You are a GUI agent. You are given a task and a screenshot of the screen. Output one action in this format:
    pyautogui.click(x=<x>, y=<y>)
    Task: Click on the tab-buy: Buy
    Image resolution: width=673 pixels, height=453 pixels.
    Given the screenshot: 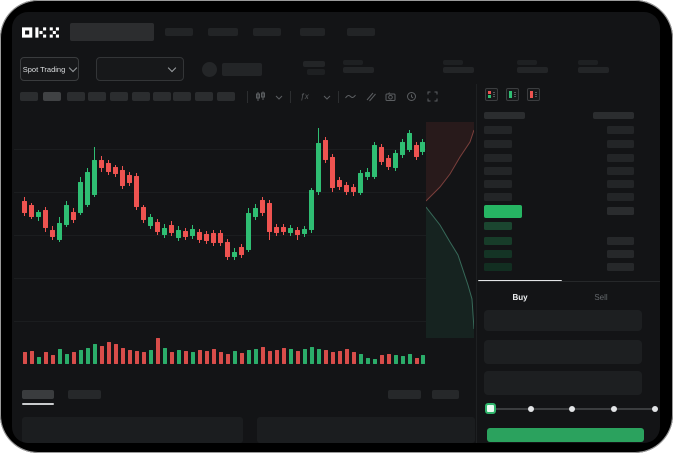 What is the action you would take?
    pyautogui.click(x=520, y=297)
    